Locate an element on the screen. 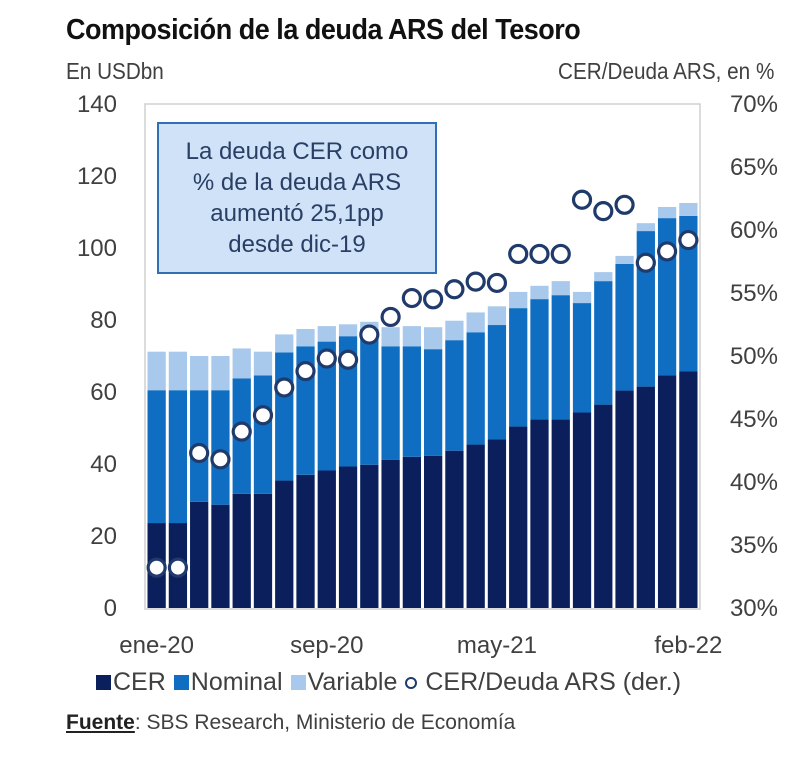 This screenshot has height=780, width=800. legend-item-nominal: Nominal is located at coordinates (228, 682).